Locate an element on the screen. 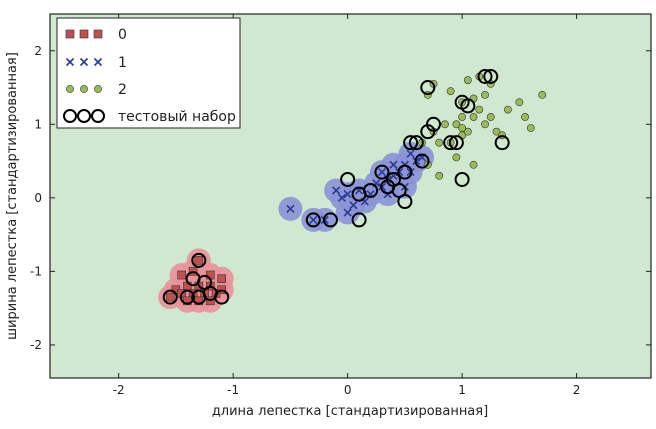 Image resolution: width=656 pixels, height=429 pixels. y-tick-label: -1 is located at coordinates (36, 271).